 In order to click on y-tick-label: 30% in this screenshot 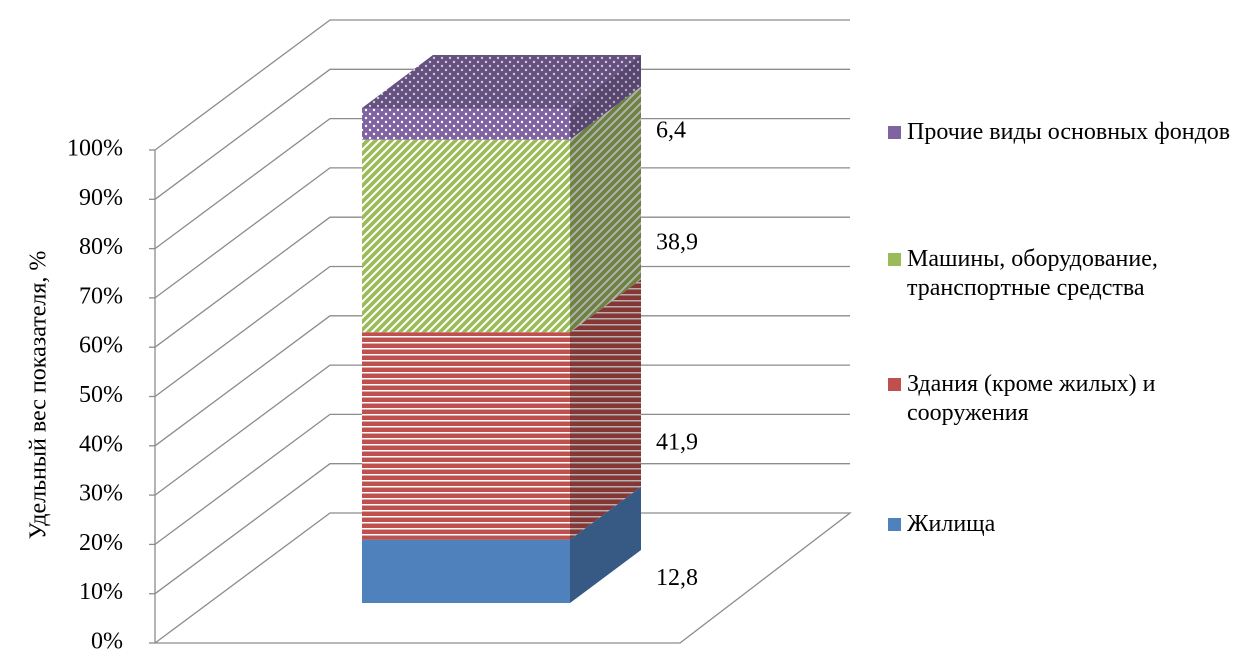, I will do `click(101, 494)`.